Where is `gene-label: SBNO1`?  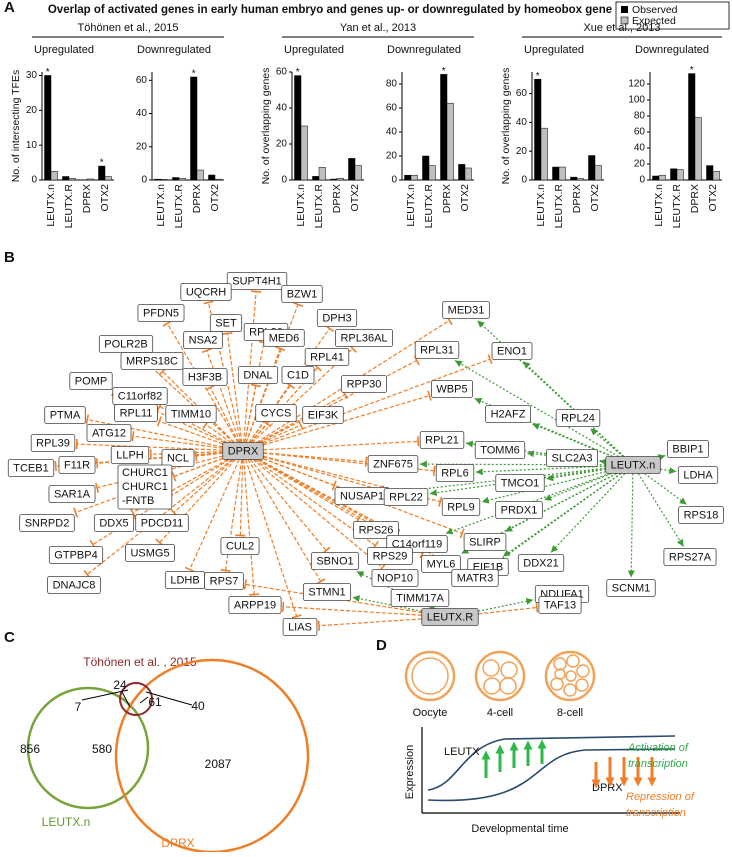 gene-label: SBNO1 is located at coordinates (334, 561).